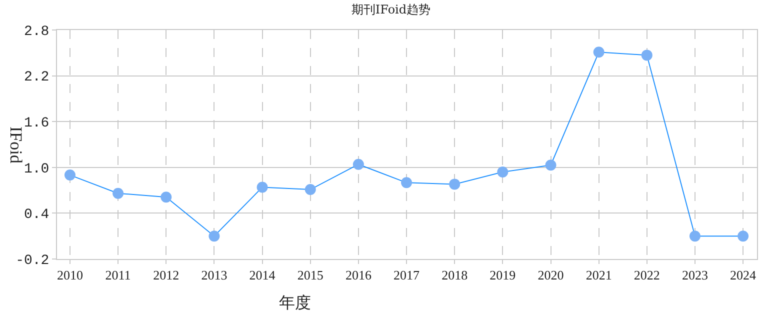 This screenshot has height=330, width=782. I want to click on x-tick-label: 2023, so click(695, 275).